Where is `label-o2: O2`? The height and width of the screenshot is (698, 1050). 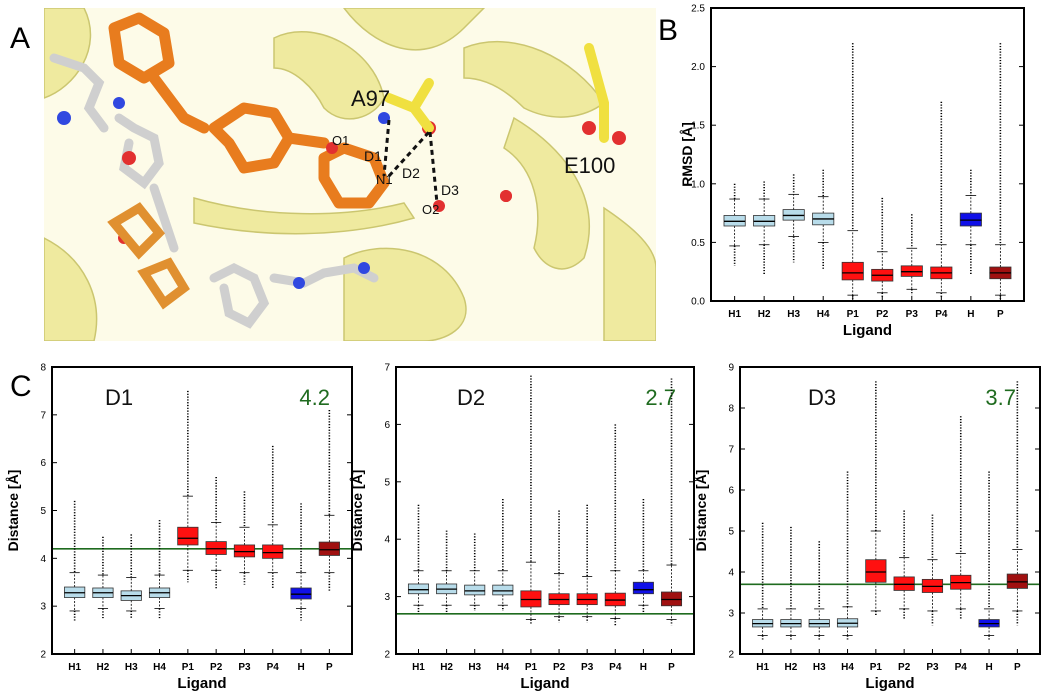 label-o2: O2 is located at coordinates (430, 209).